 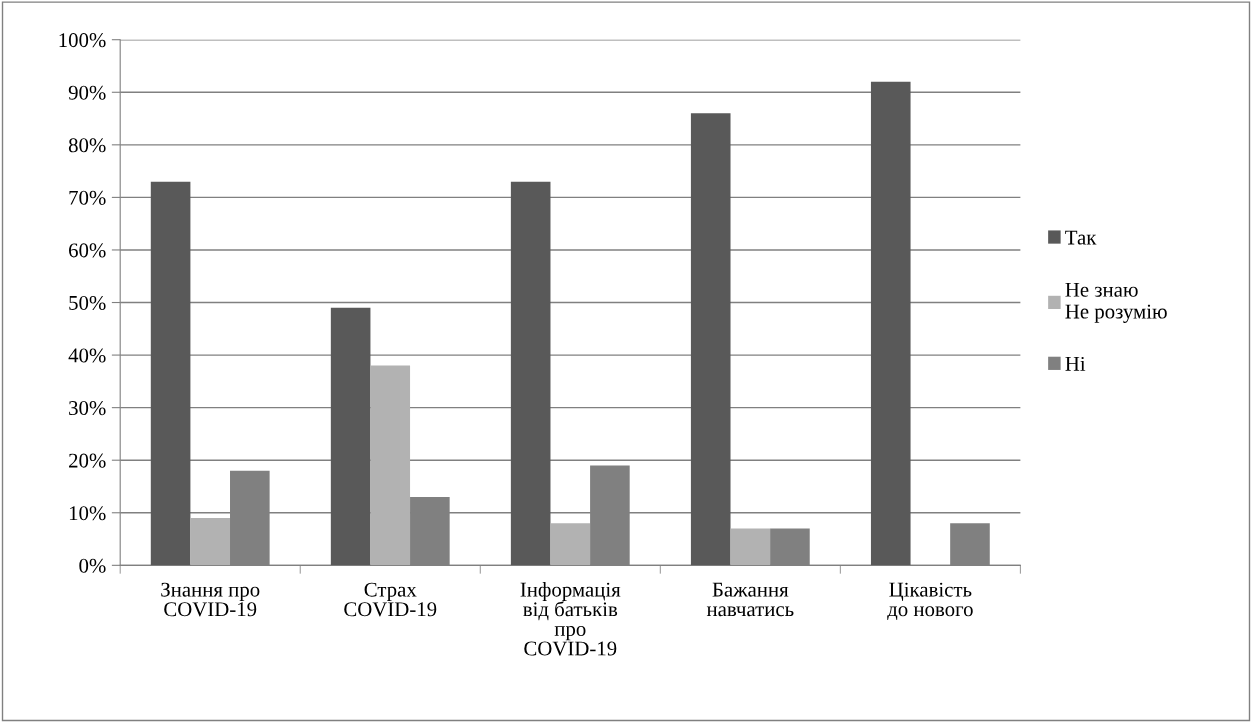 I want to click on x-tick-label: Інформація від батьків про COVID-19, so click(x=570, y=618).